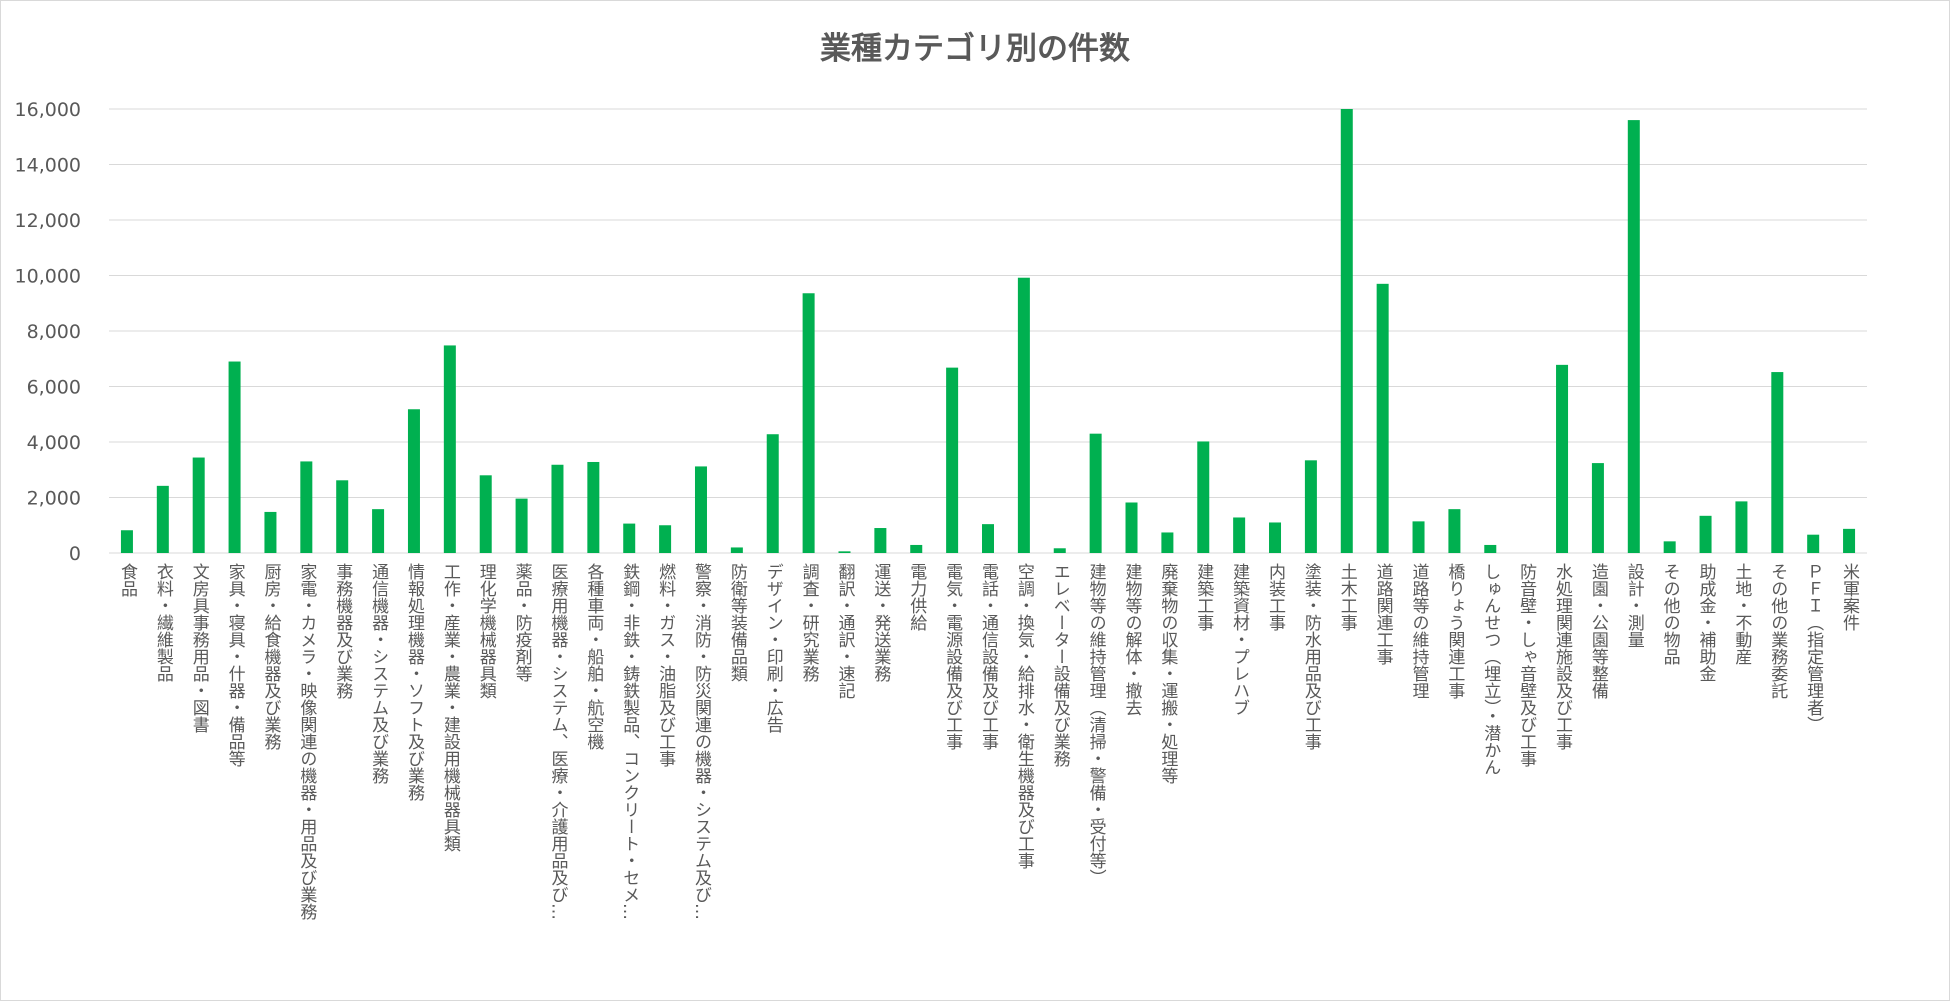 The height and width of the screenshot is (1001, 1950). What do you see at coordinates (48, 166) in the screenshot?
I see `y-tick-label: 14,000` at bounding box center [48, 166].